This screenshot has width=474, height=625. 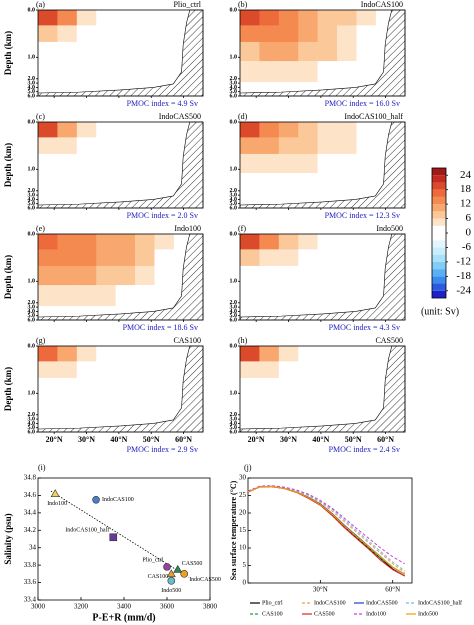 I want to click on legend-label: CAS100, so click(x=272, y=614).